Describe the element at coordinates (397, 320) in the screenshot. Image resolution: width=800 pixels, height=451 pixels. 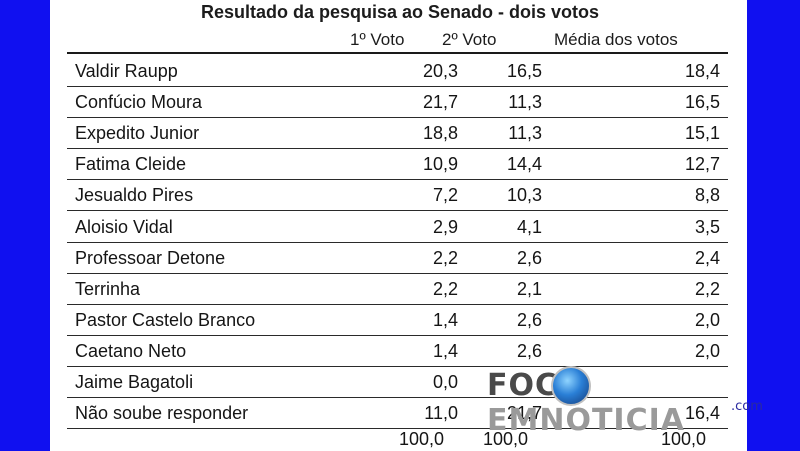
I see `table-row: Pastor Castelo Branco 1,4 2,6 2,0` at that location.